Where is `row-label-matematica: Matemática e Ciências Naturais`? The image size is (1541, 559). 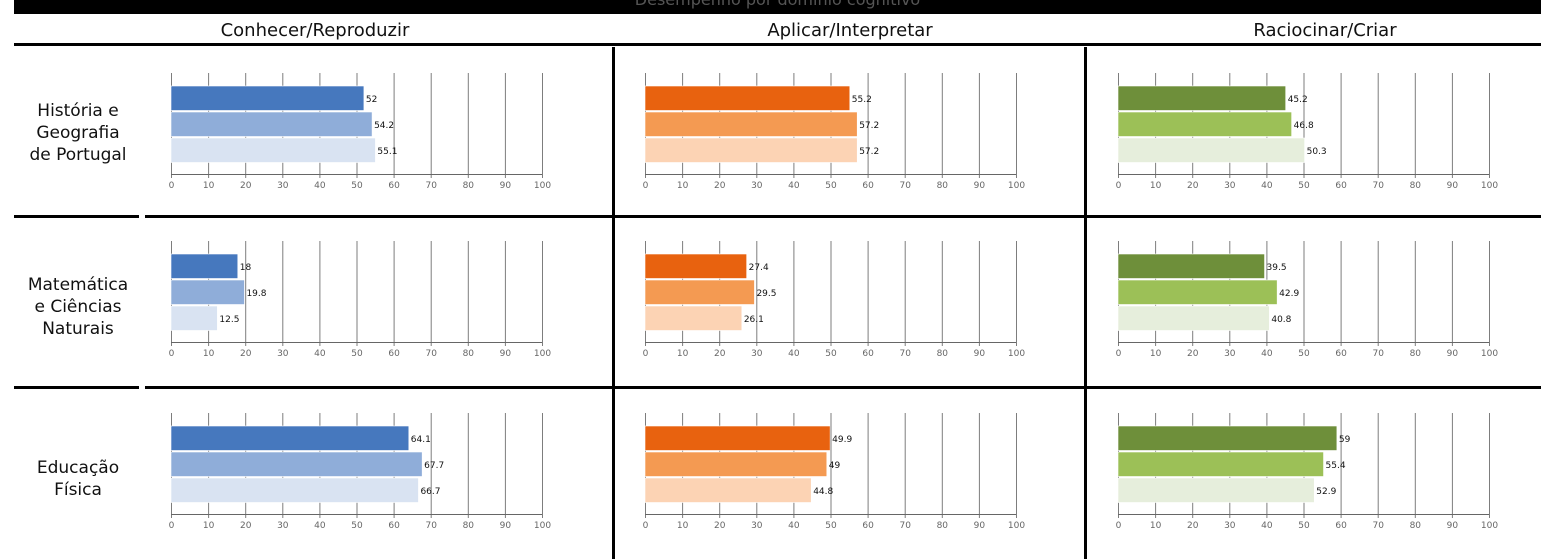
row-label-matematica: Matemática e Ciências Naturais is located at coordinates (78, 307).